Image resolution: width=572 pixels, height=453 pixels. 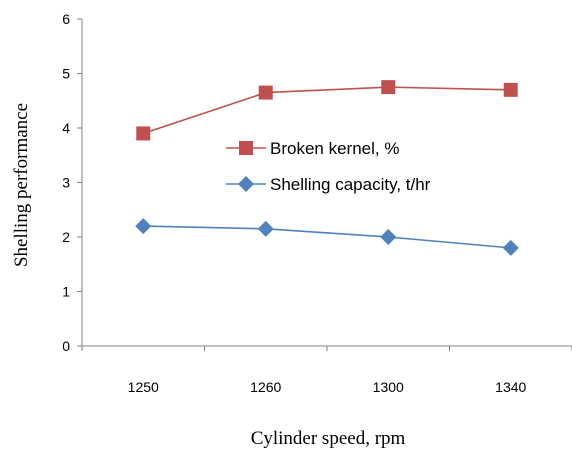 I want to click on series-broken-kernel, so click(x=327, y=110).